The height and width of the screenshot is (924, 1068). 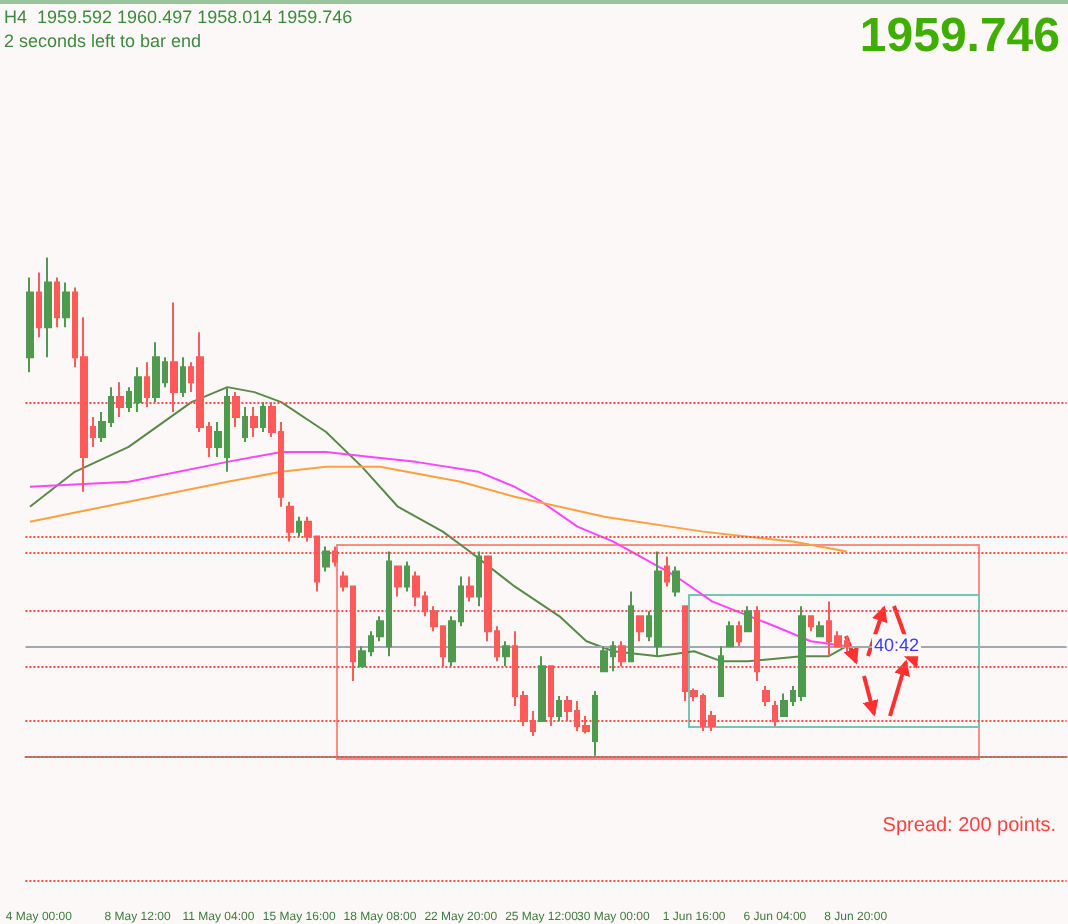 I want to click on text: 2 seconds left to bar end, so click(x=103, y=41).